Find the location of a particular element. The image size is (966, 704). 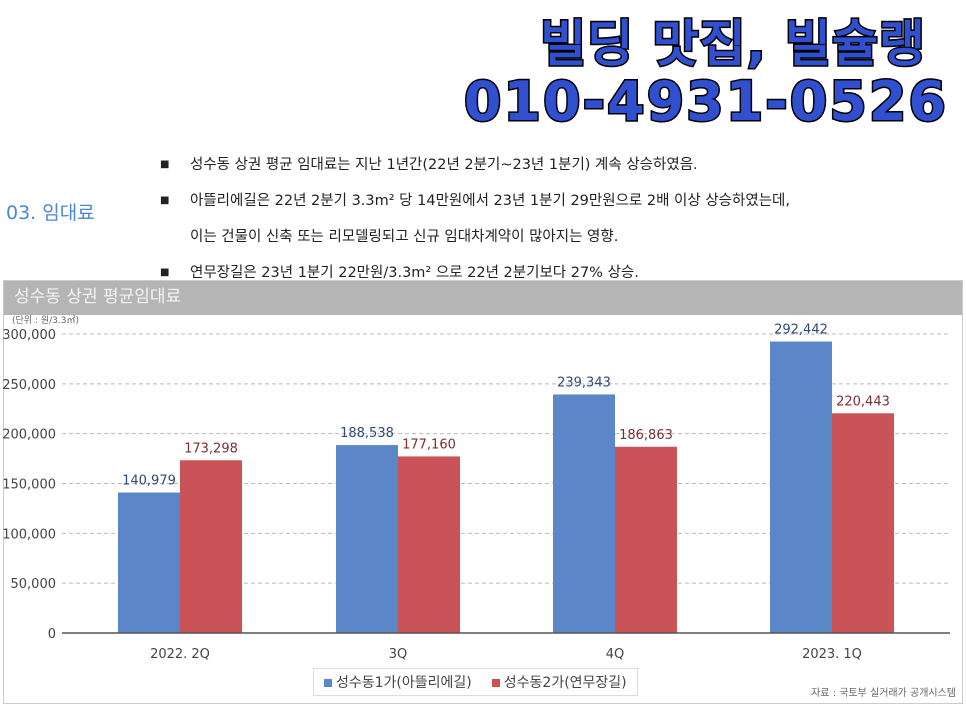

y-tick-label: 0 is located at coordinates (52, 634).